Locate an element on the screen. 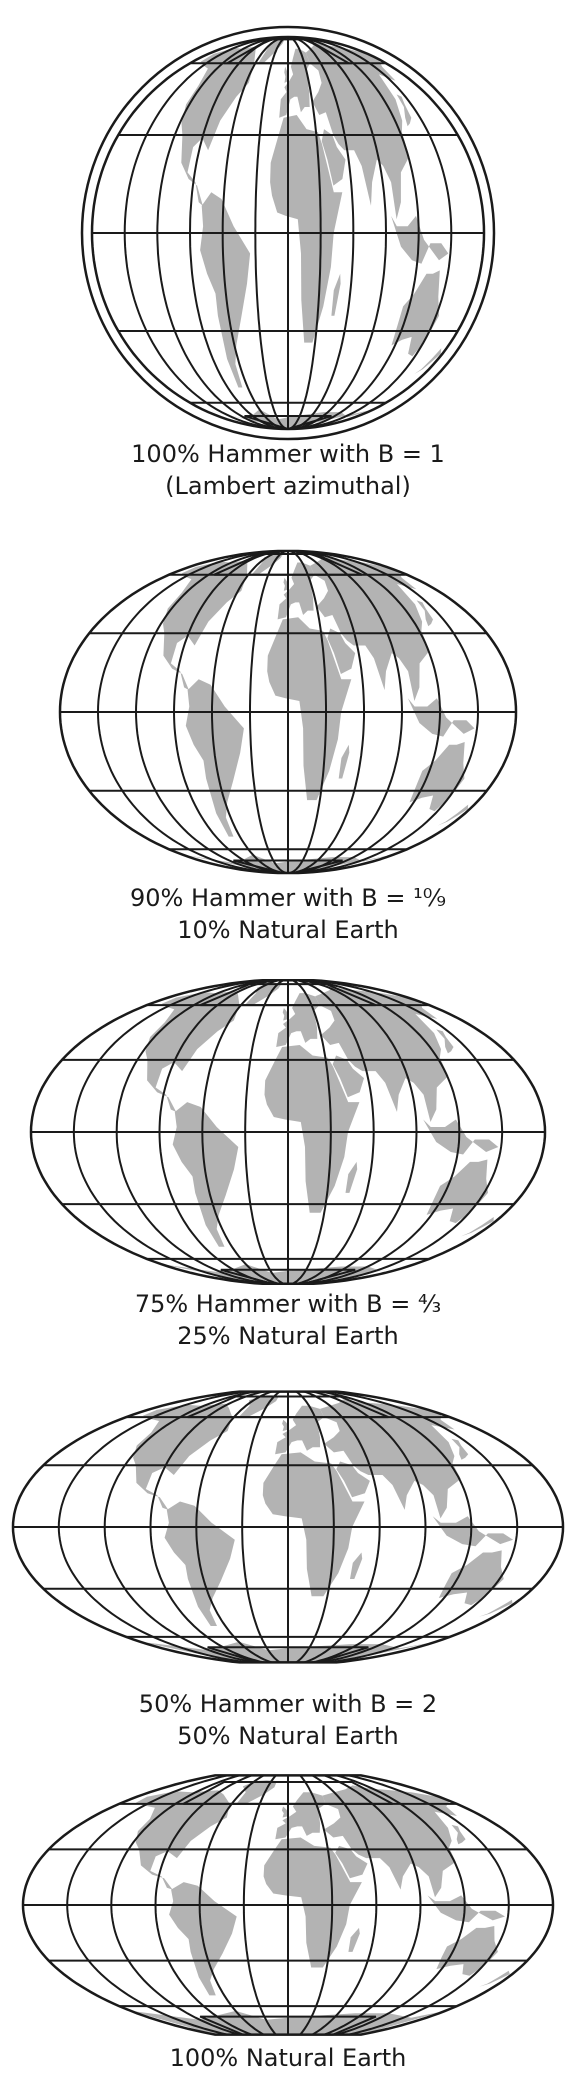 This screenshot has width=576, height=2077. caption-line-1: 100% Natural Earth is located at coordinates (288, 2058).